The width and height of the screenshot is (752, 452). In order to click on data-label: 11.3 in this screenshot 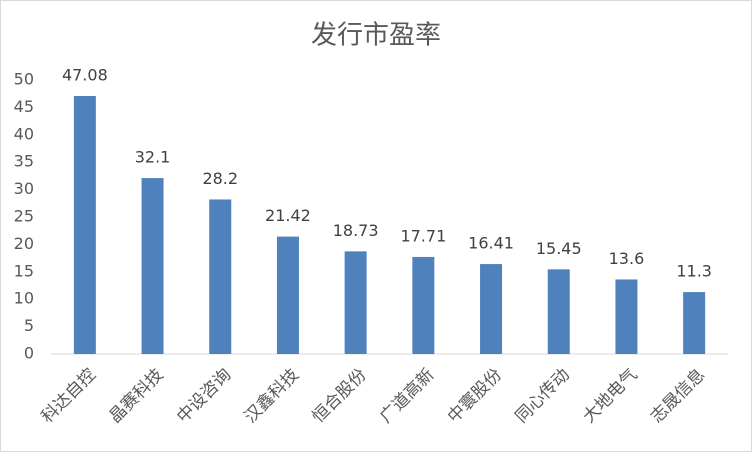, I will do `click(694, 271)`.